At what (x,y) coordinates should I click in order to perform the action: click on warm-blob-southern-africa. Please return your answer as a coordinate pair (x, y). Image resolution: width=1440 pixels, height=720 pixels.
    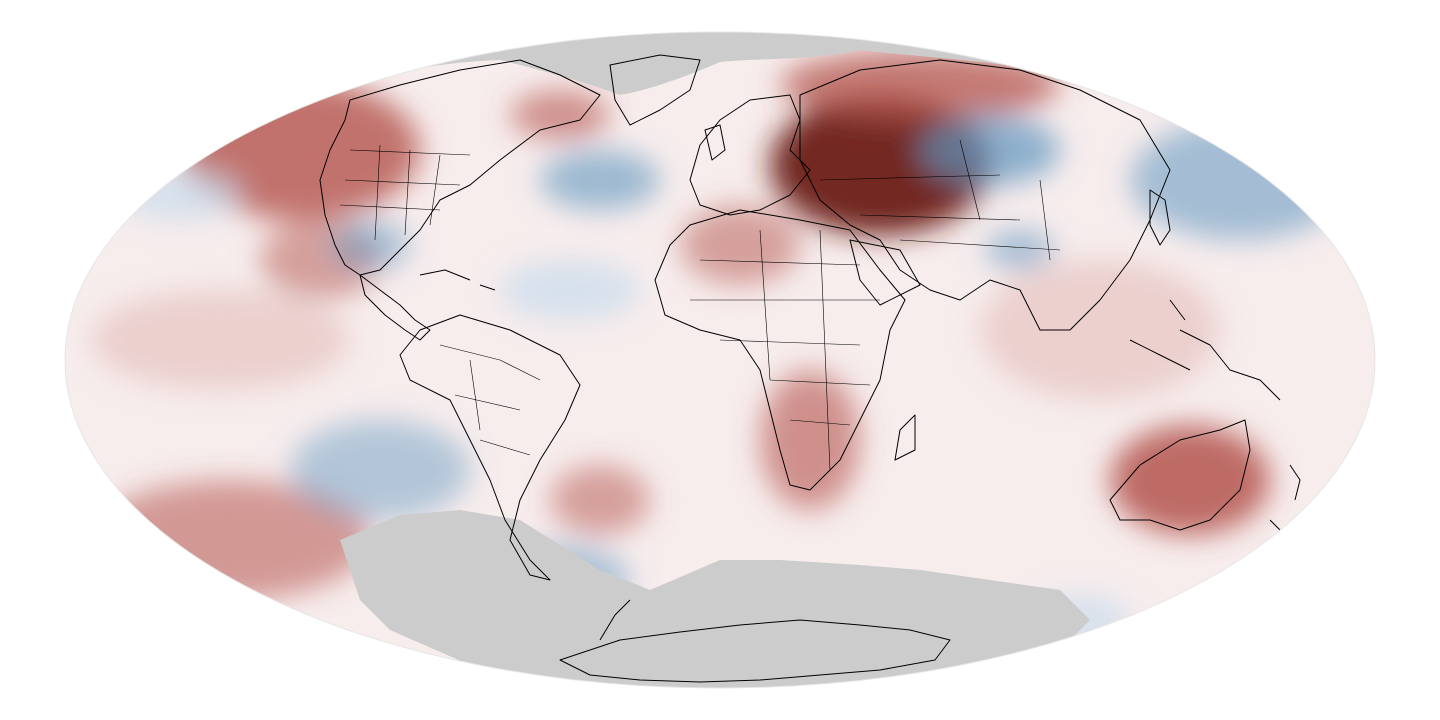
    Looking at the image, I should click on (810, 440).